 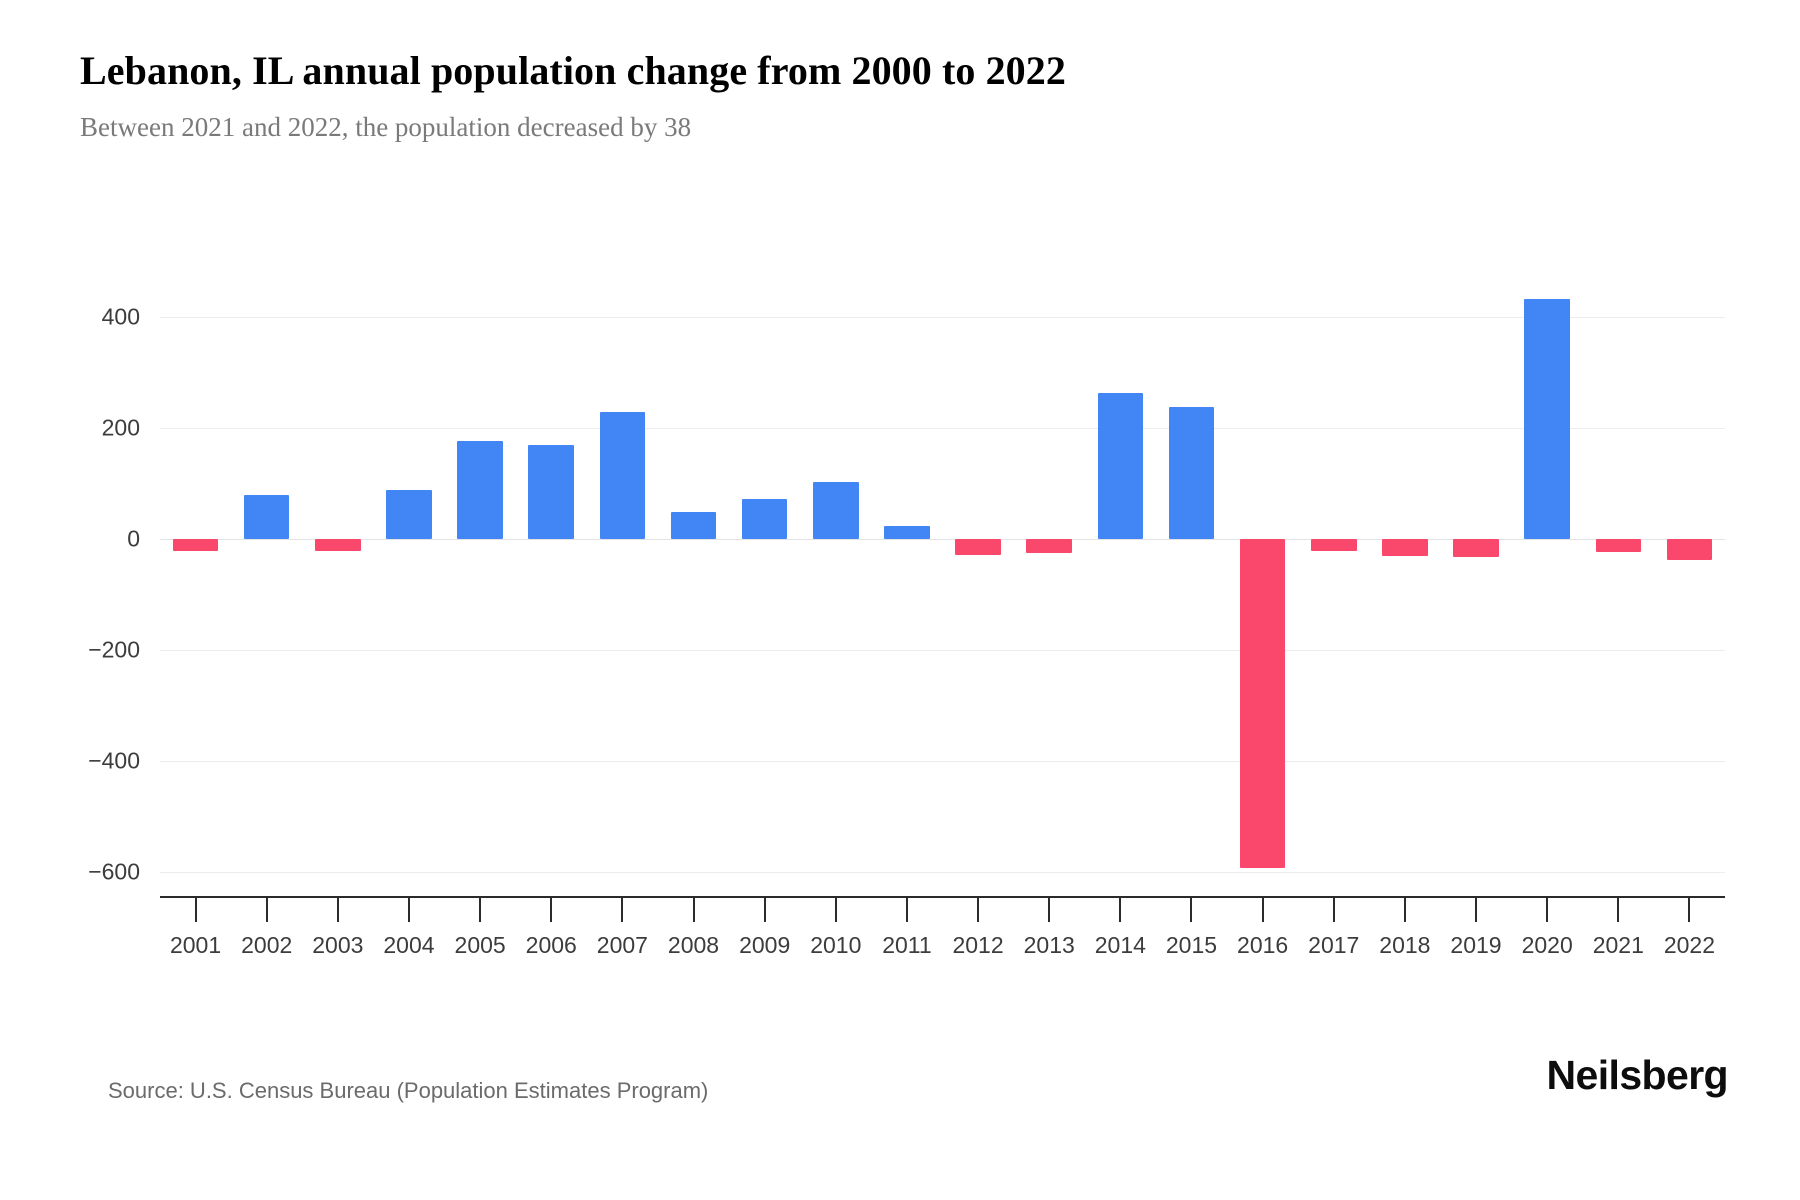 What do you see at coordinates (480, 490) in the screenshot?
I see `bar-2005` at bounding box center [480, 490].